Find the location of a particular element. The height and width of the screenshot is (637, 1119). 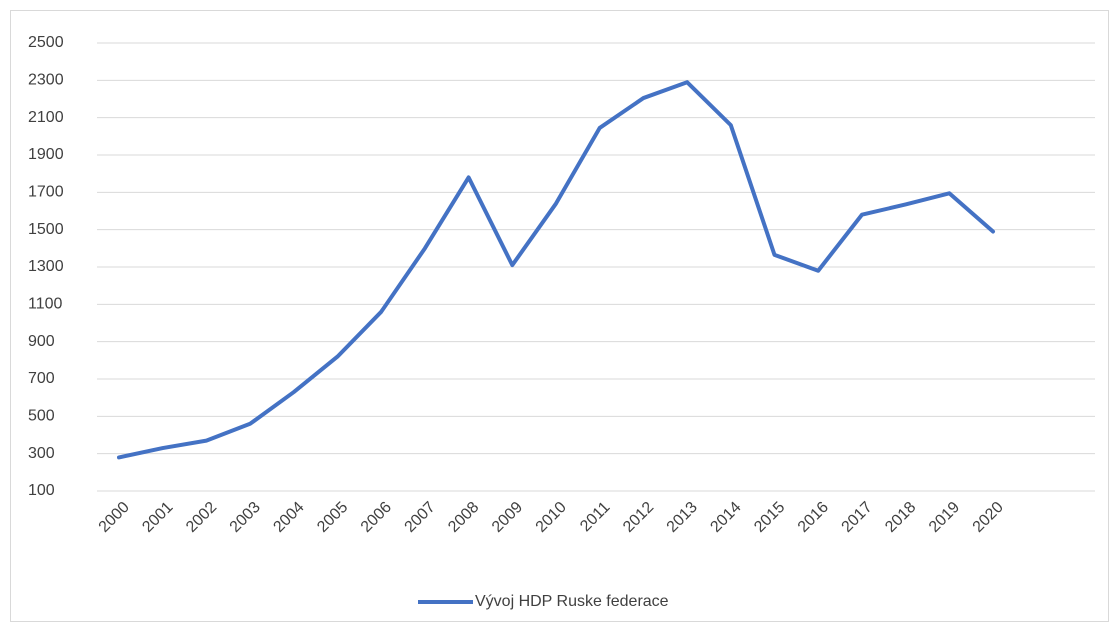

y-tick-label: 1500 is located at coordinates (46, 229).